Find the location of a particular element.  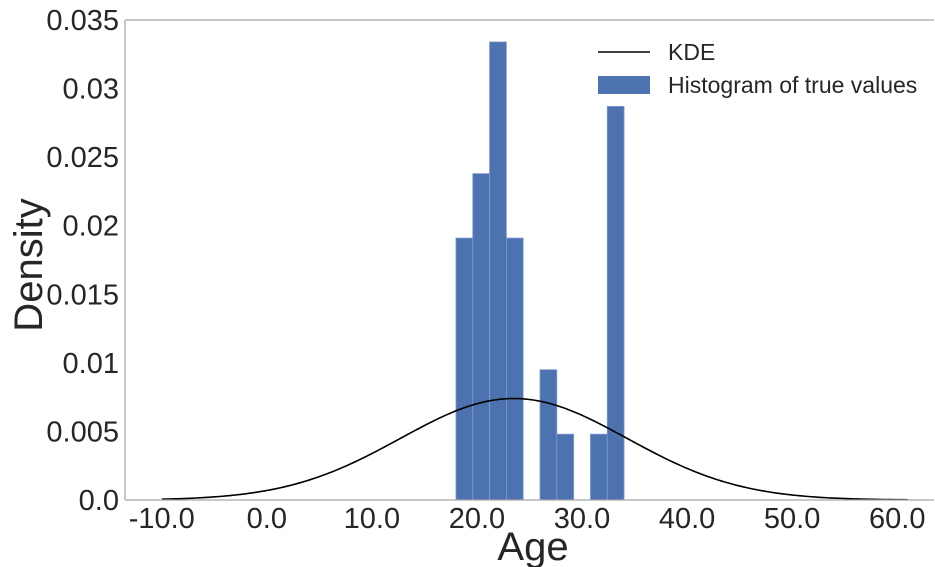

y-tick-label: 0.0 is located at coordinates (99, 501).